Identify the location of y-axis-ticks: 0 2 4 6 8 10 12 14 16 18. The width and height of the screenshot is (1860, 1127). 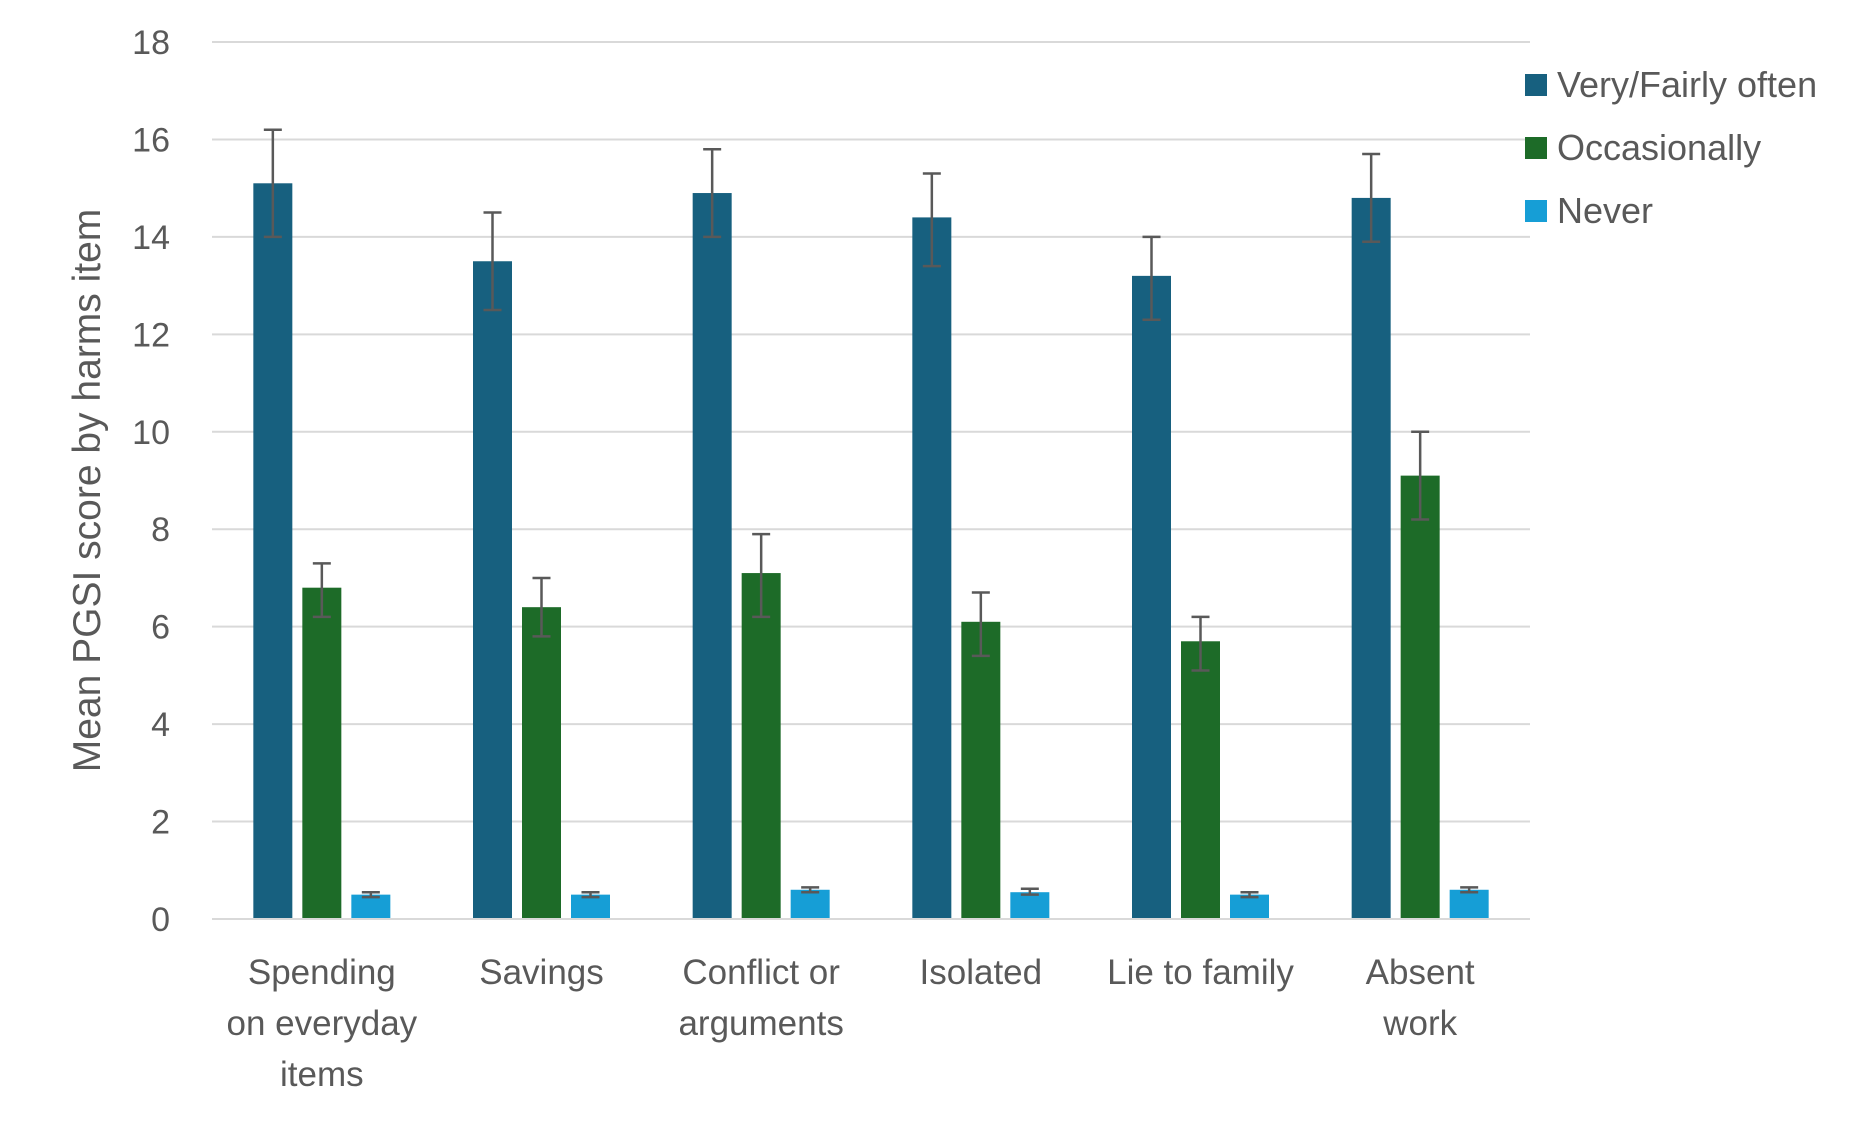
(151, 481).